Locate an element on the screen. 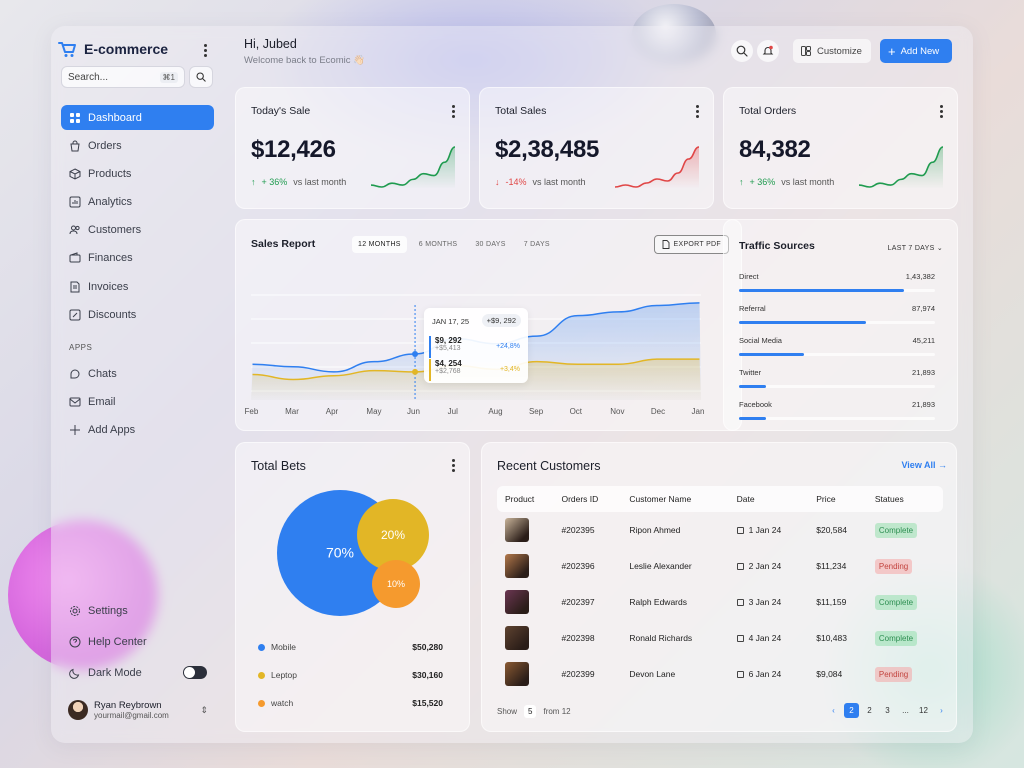 The height and width of the screenshot is (768, 1024). page-size: Show 5 from 12 is located at coordinates (534, 711).